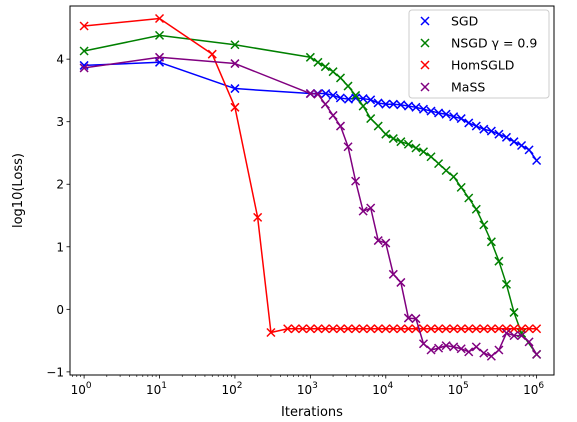 The image size is (577, 422). What do you see at coordinates (391, 386) in the screenshot?
I see `x-tick-exponent: 4` at bounding box center [391, 386].